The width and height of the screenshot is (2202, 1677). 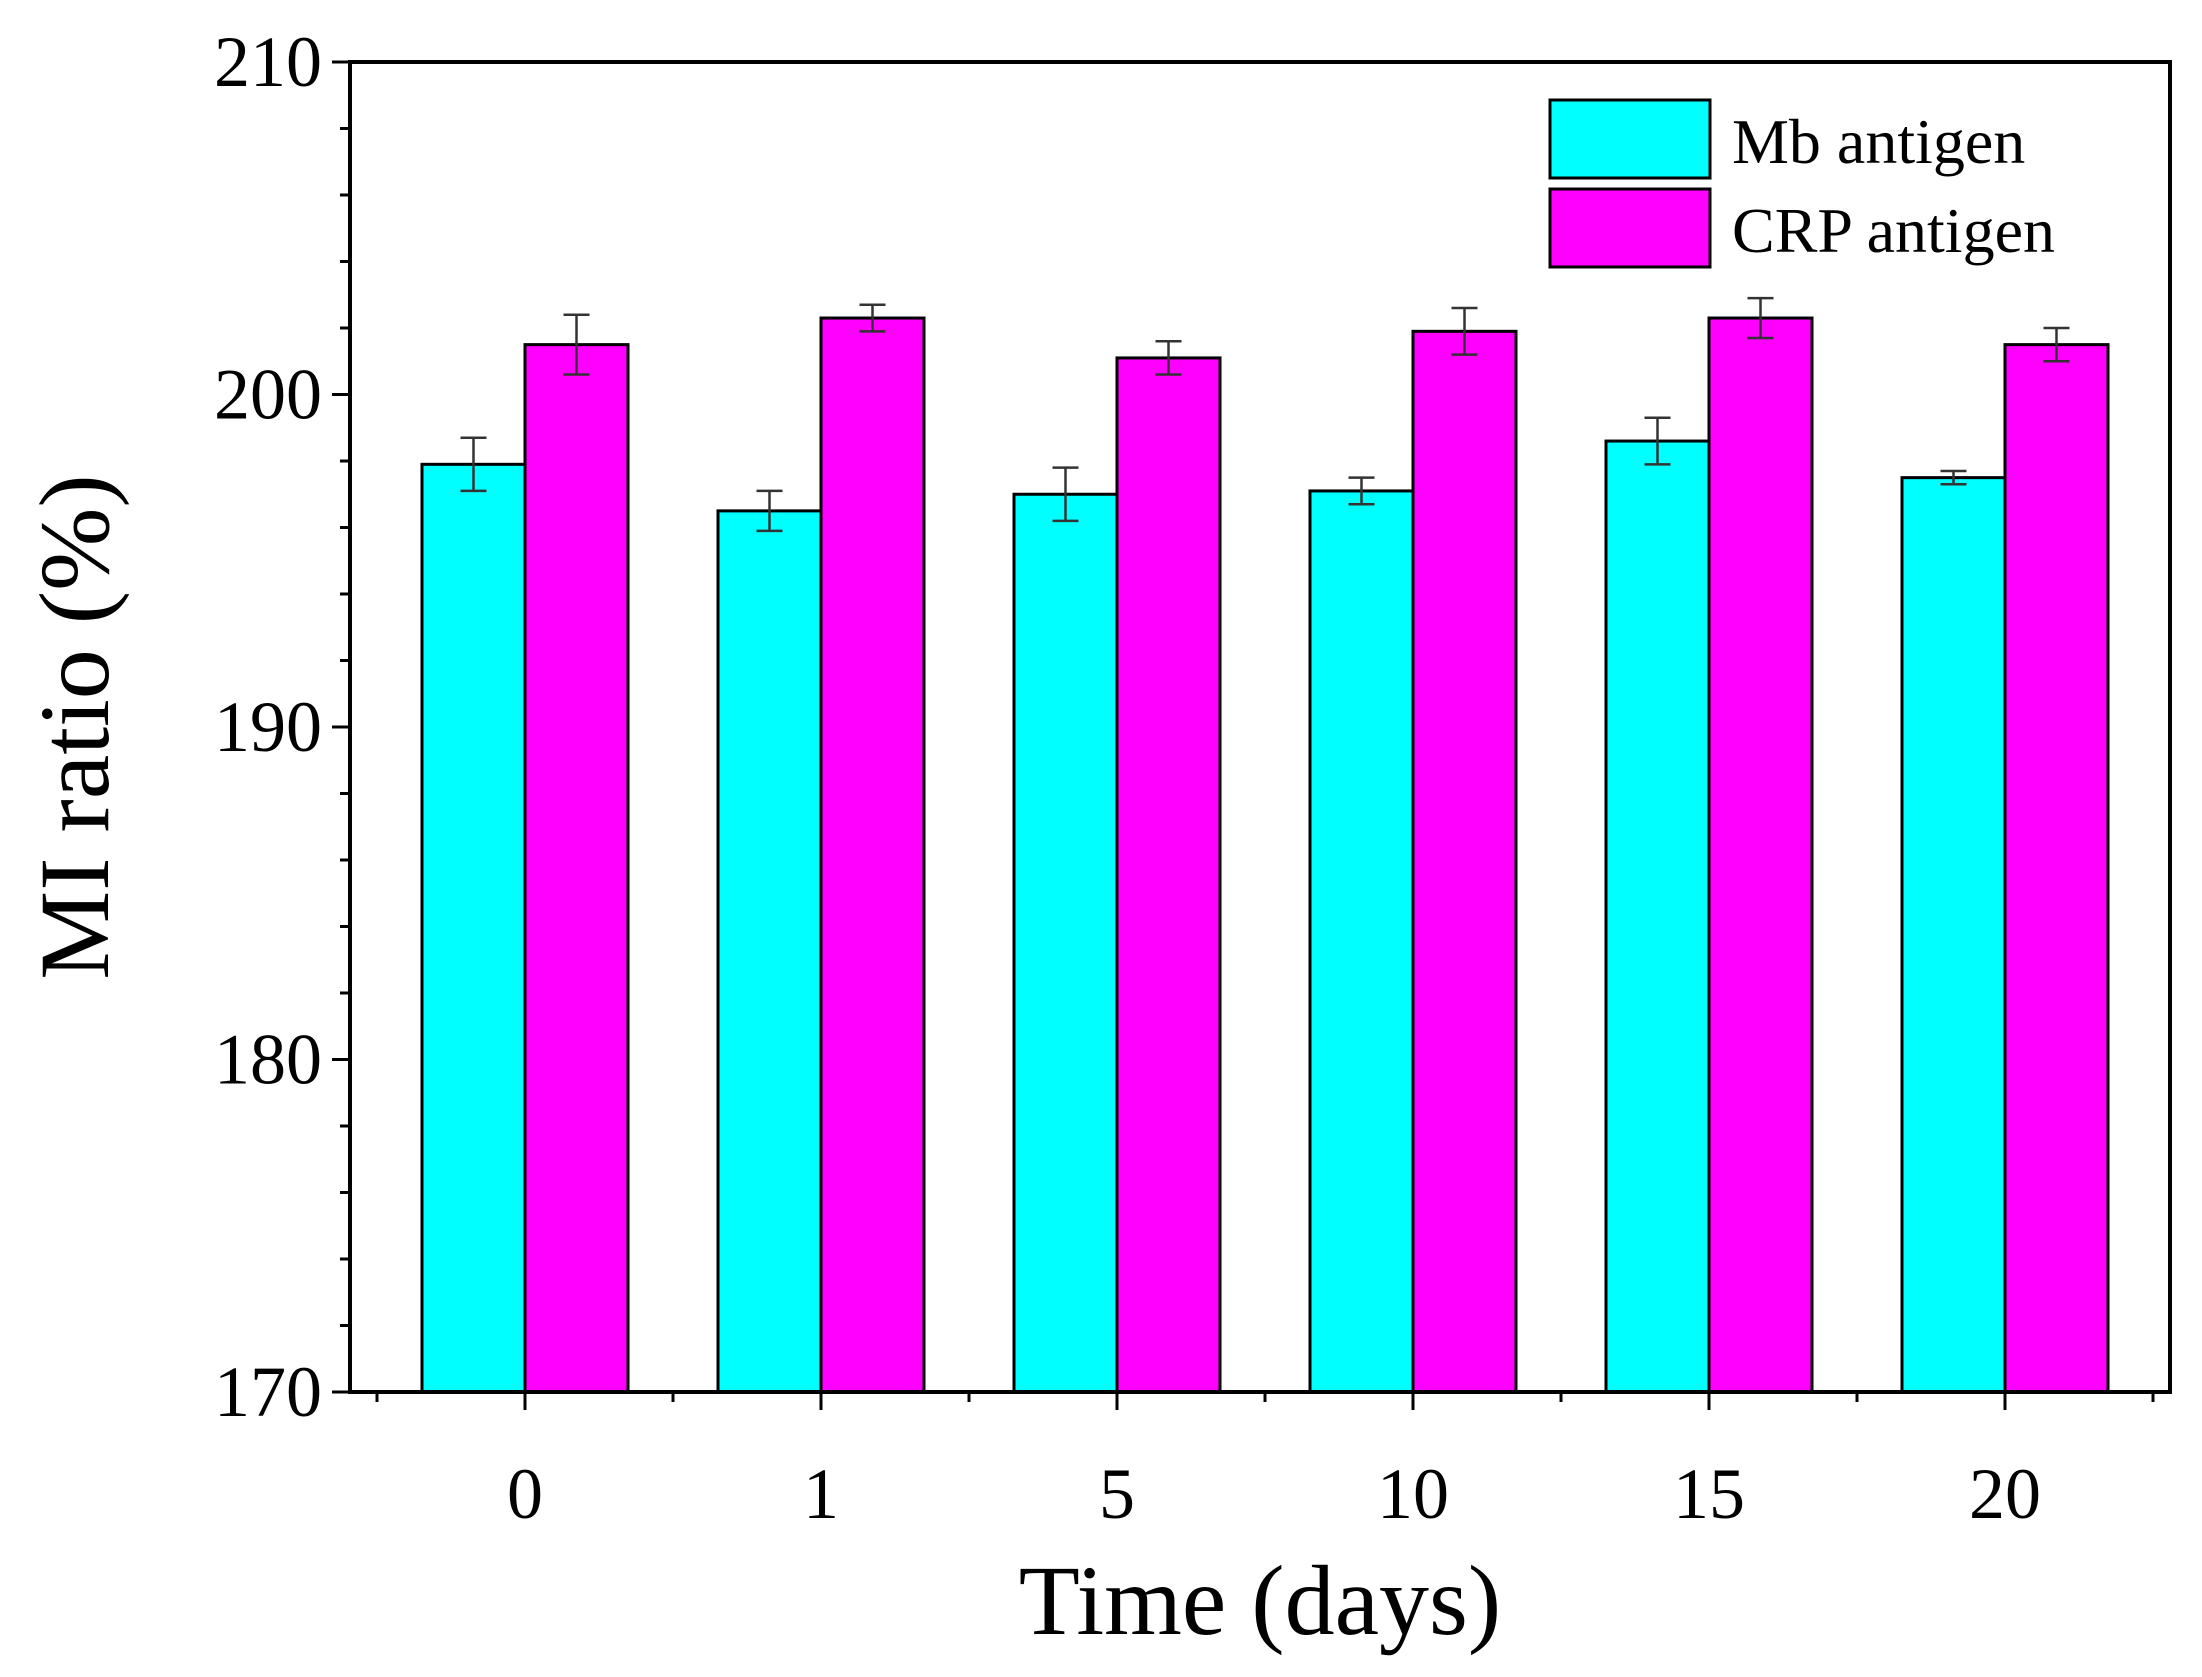 What do you see at coordinates (1413, 1494) in the screenshot?
I see `x-tick-label-10: 10` at bounding box center [1413, 1494].